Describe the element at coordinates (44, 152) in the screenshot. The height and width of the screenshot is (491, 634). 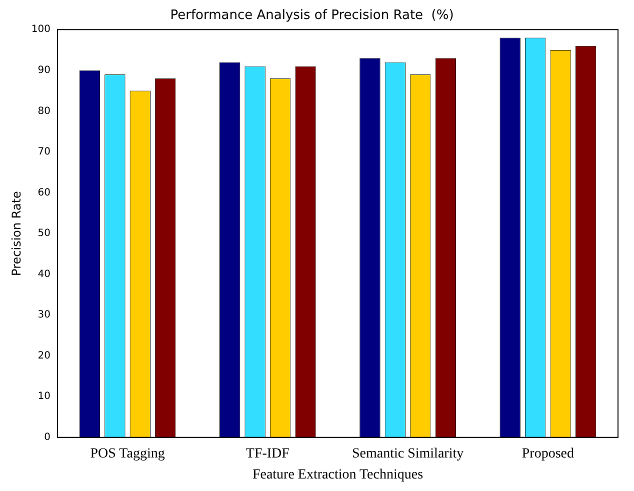
I see `y-tick-label: 70` at that location.